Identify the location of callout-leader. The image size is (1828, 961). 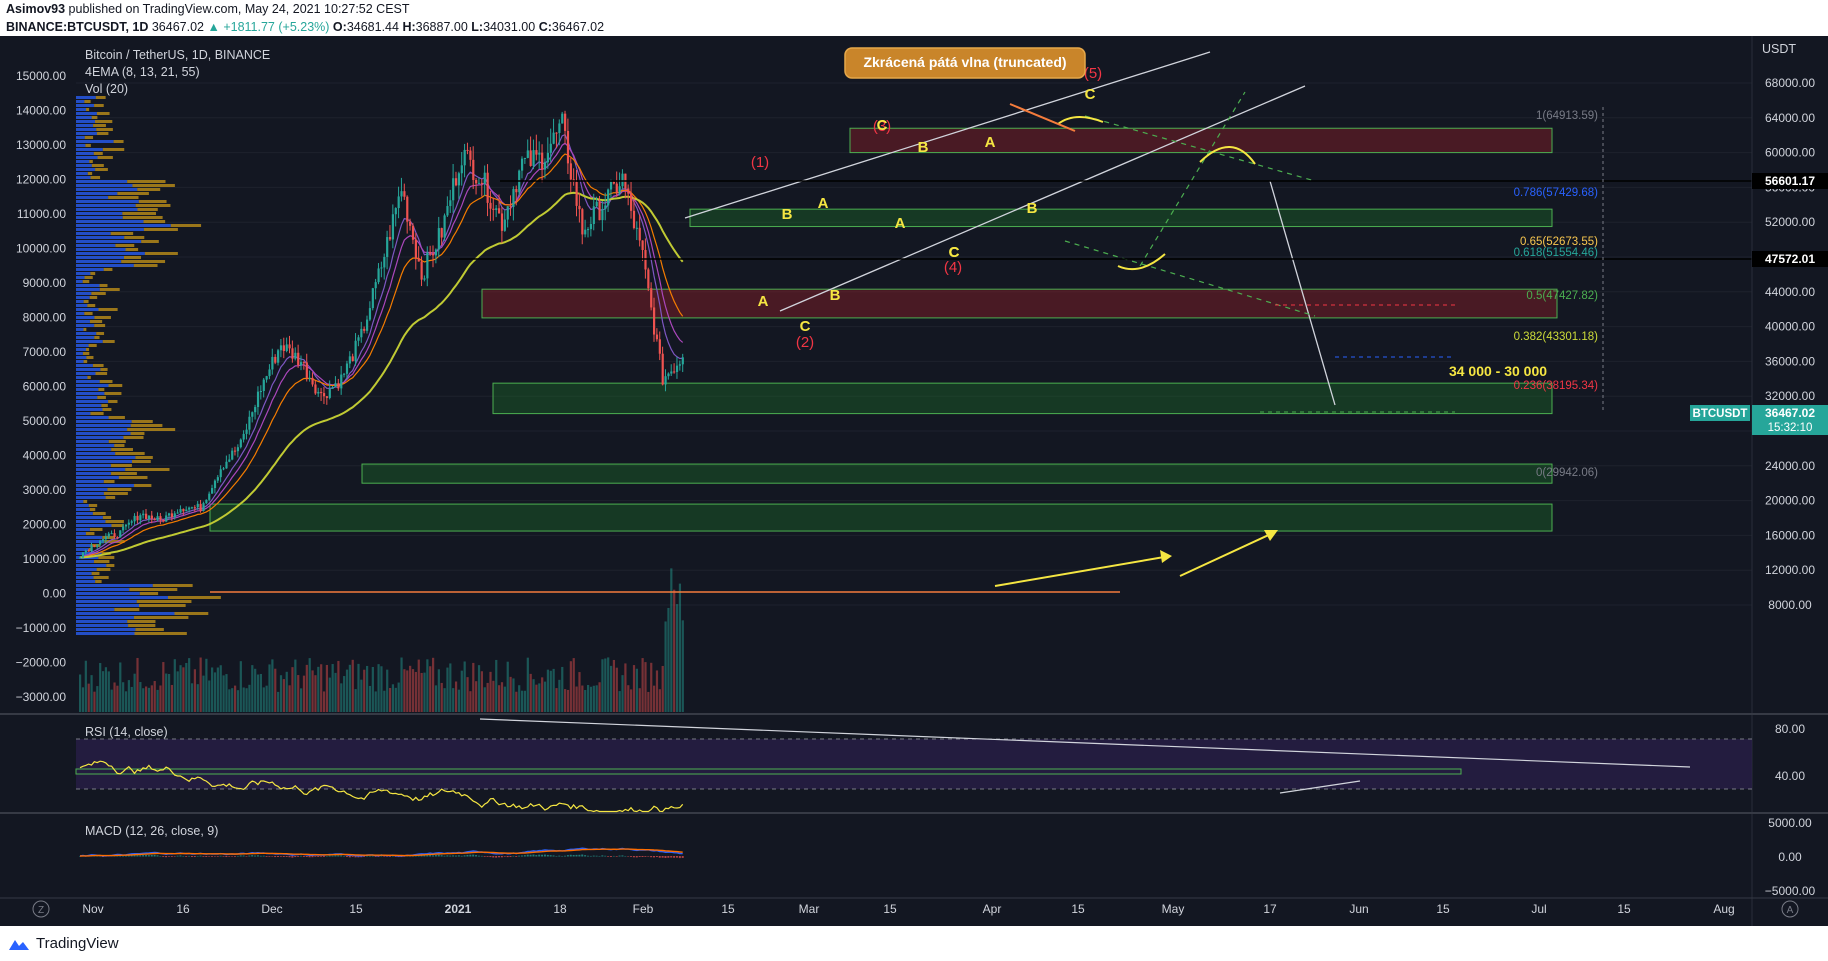
(1042, 117).